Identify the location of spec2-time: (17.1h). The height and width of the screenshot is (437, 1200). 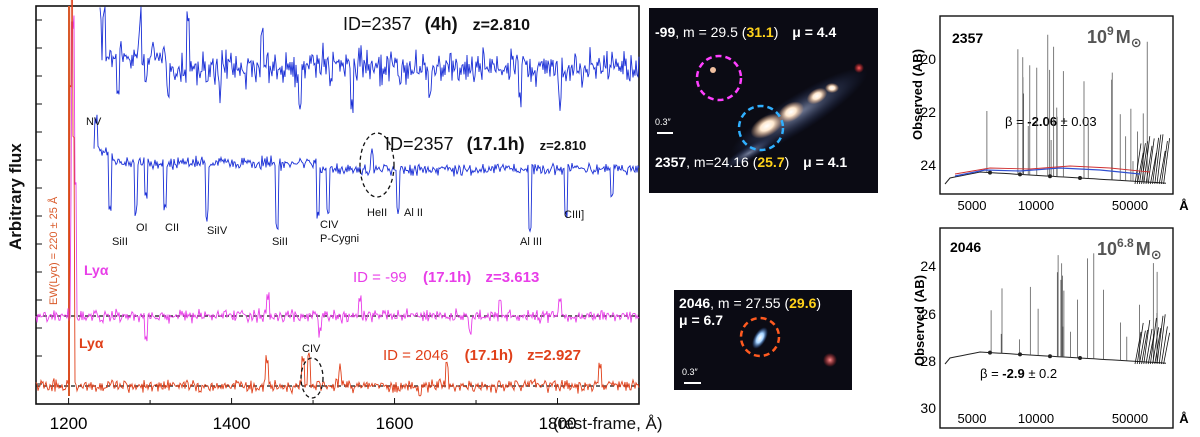
(496, 144).